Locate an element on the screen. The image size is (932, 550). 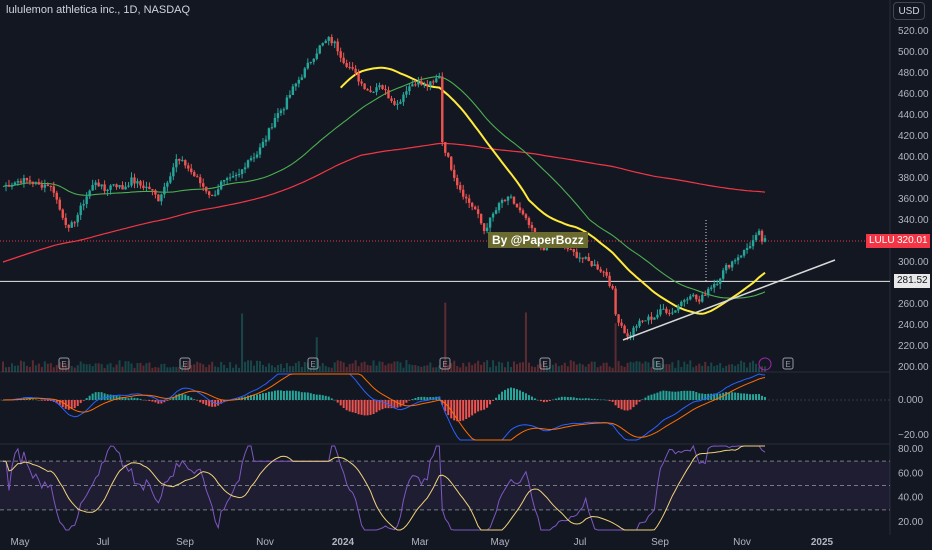
time-axis-tick: 2024 is located at coordinates (343, 542).